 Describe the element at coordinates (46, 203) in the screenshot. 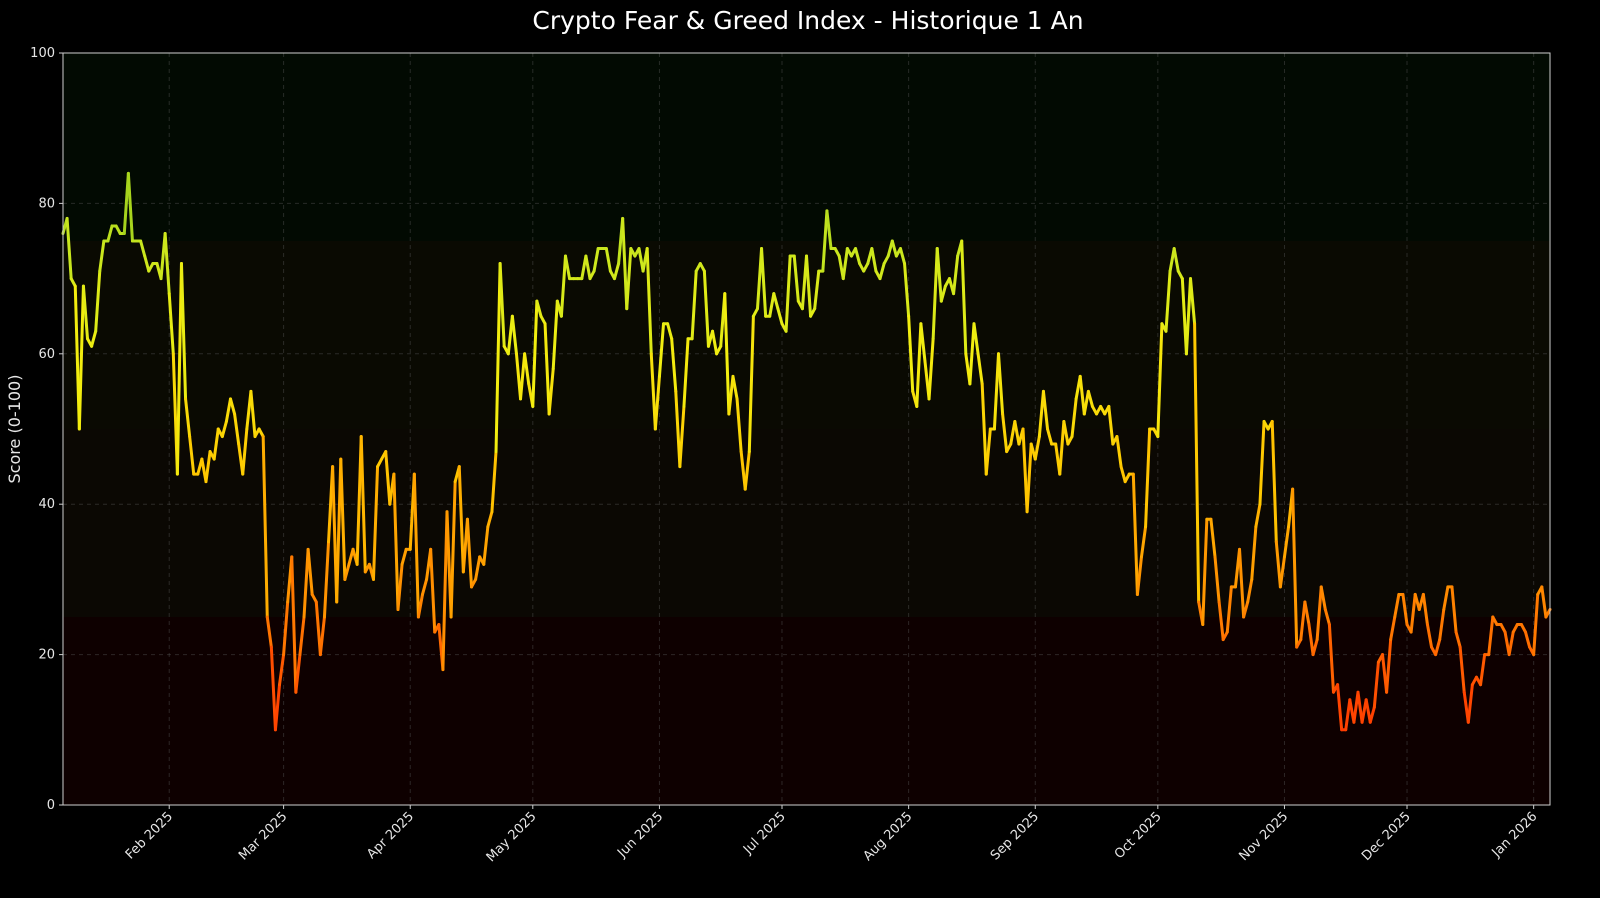

I see `y-tick-label: 80` at that location.